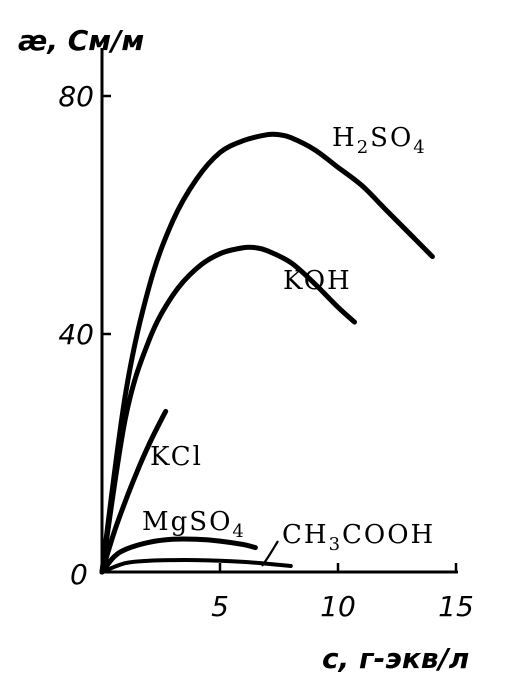 This screenshot has height=688, width=508. I want to click on series-label-part: SO, so click(391, 138).